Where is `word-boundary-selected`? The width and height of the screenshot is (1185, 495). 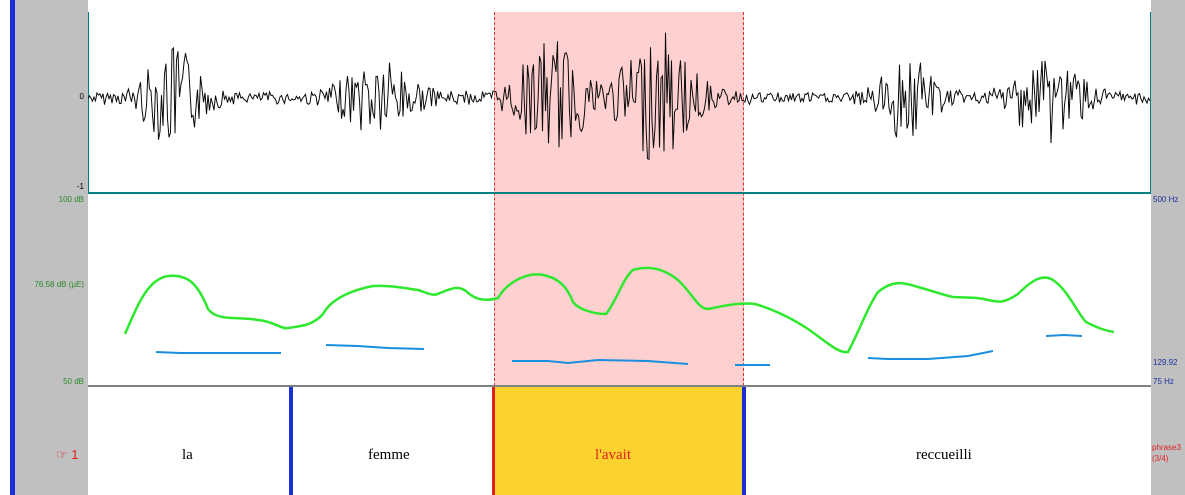 word-boundary-selected is located at coordinates (493, 441).